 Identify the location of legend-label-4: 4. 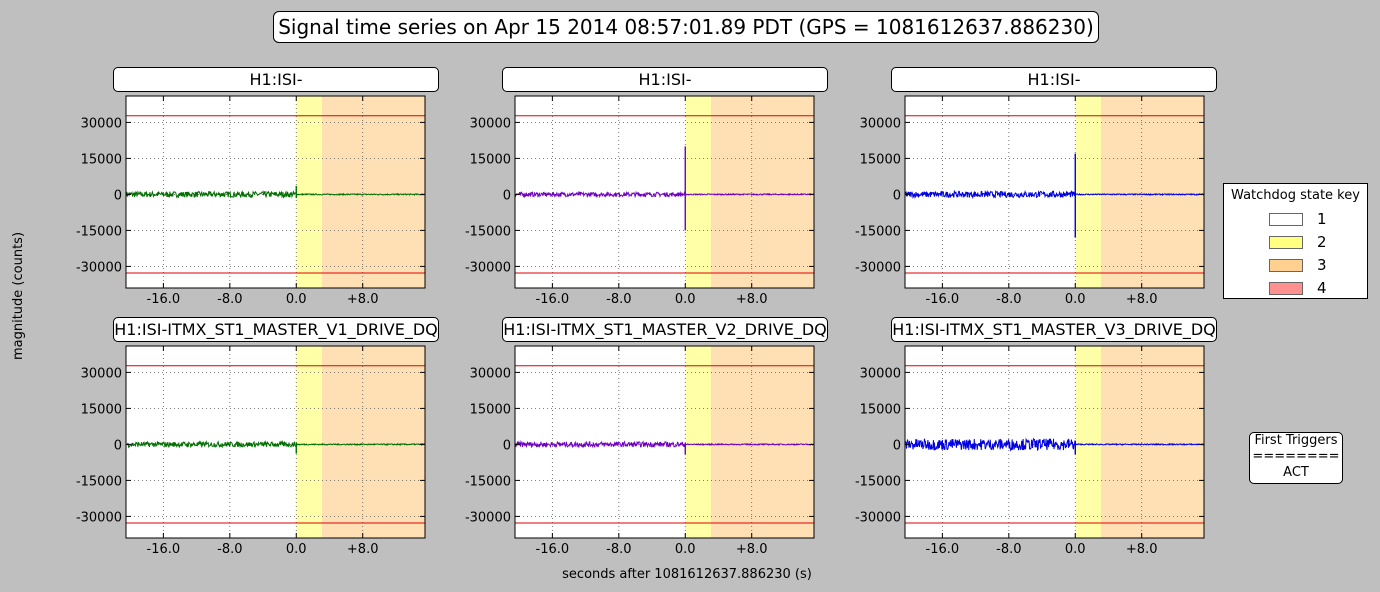
(1322, 288).